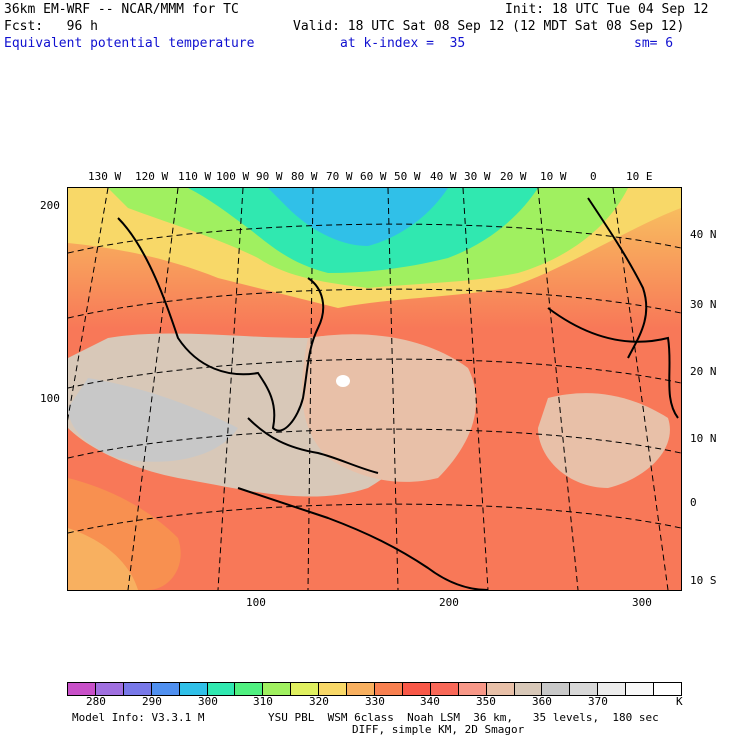 The width and height of the screenshot is (740, 740). I want to click on lon-label: 40 W, so click(443, 176).